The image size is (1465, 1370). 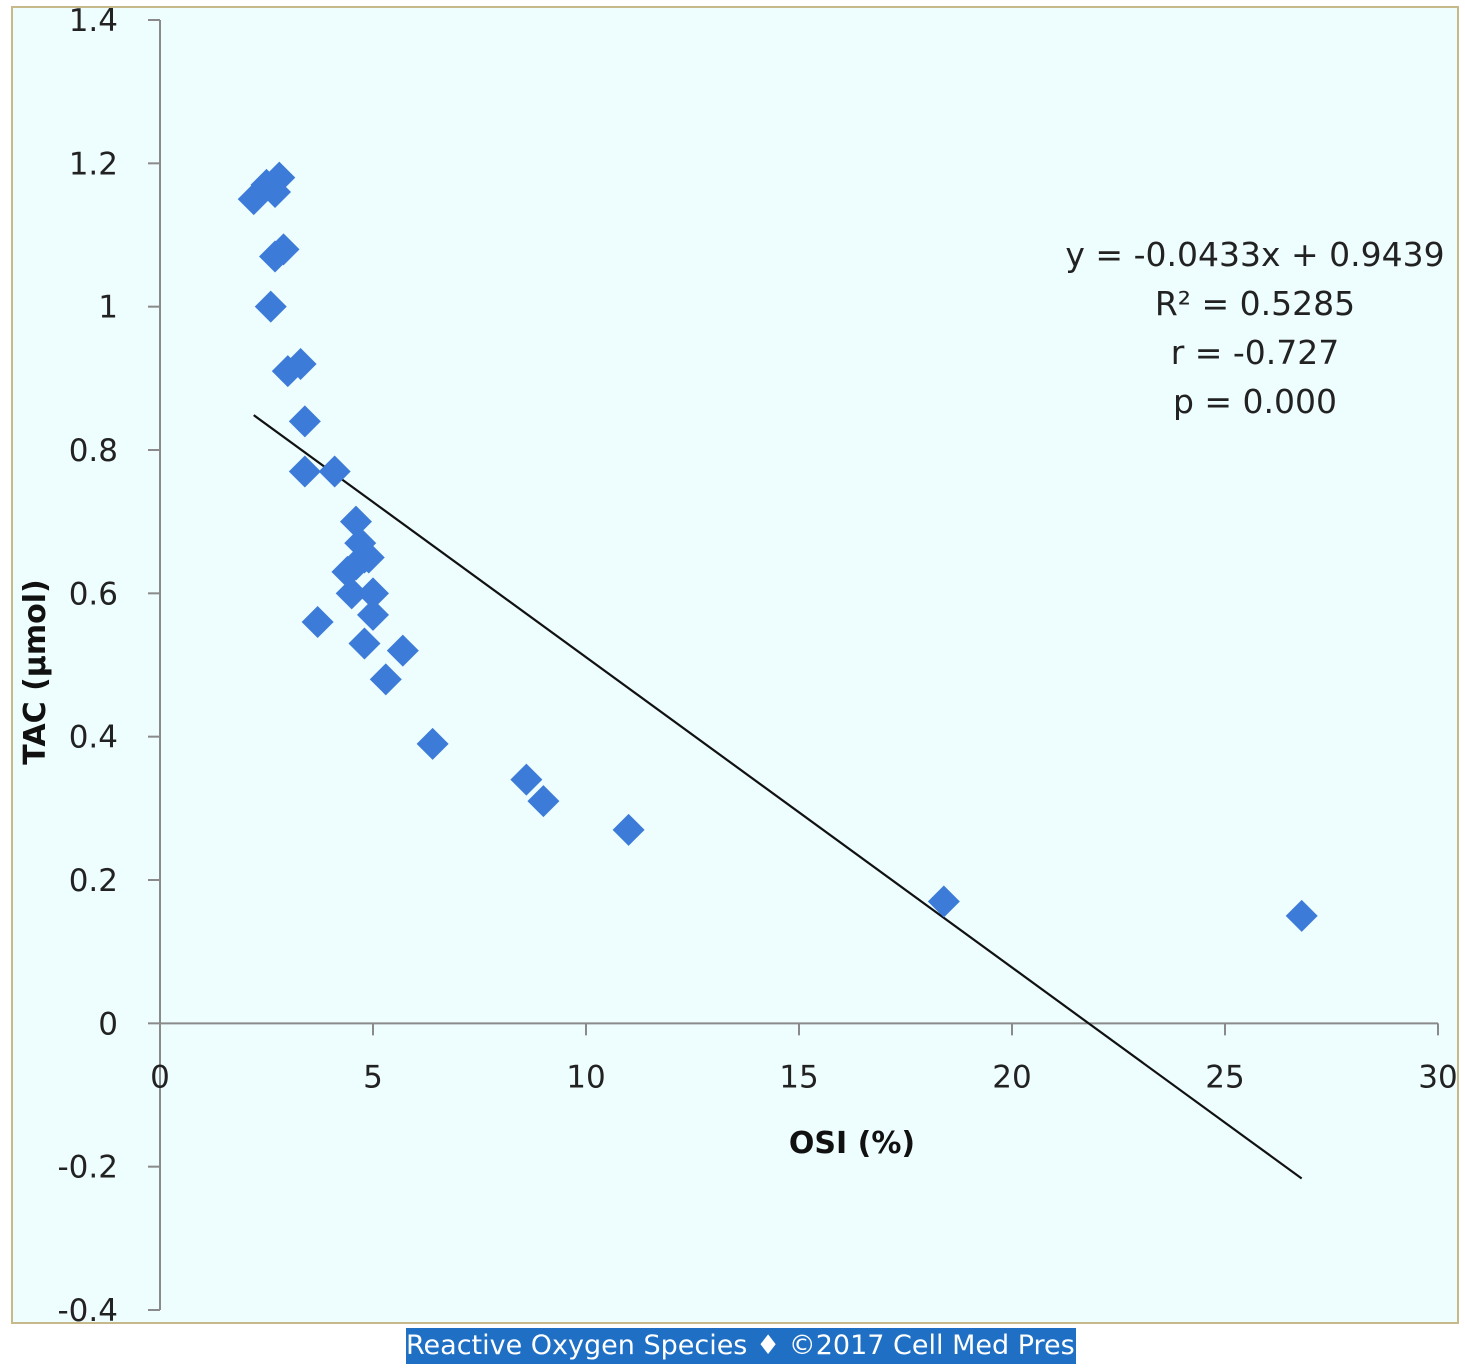 What do you see at coordinates (88, 1168) in the screenshot?
I see `y-tick-label: -0.2` at bounding box center [88, 1168].